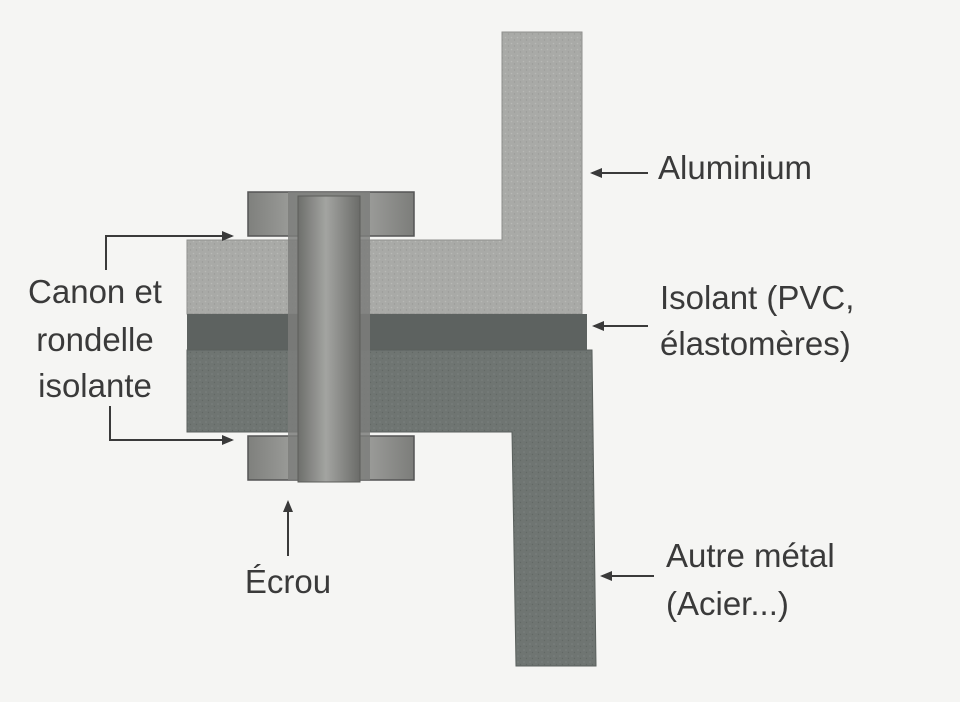 This screenshot has height=702, width=960. Describe the element at coordinates (387, 333) in the screenshot. I see `insulator-layer` at that location.